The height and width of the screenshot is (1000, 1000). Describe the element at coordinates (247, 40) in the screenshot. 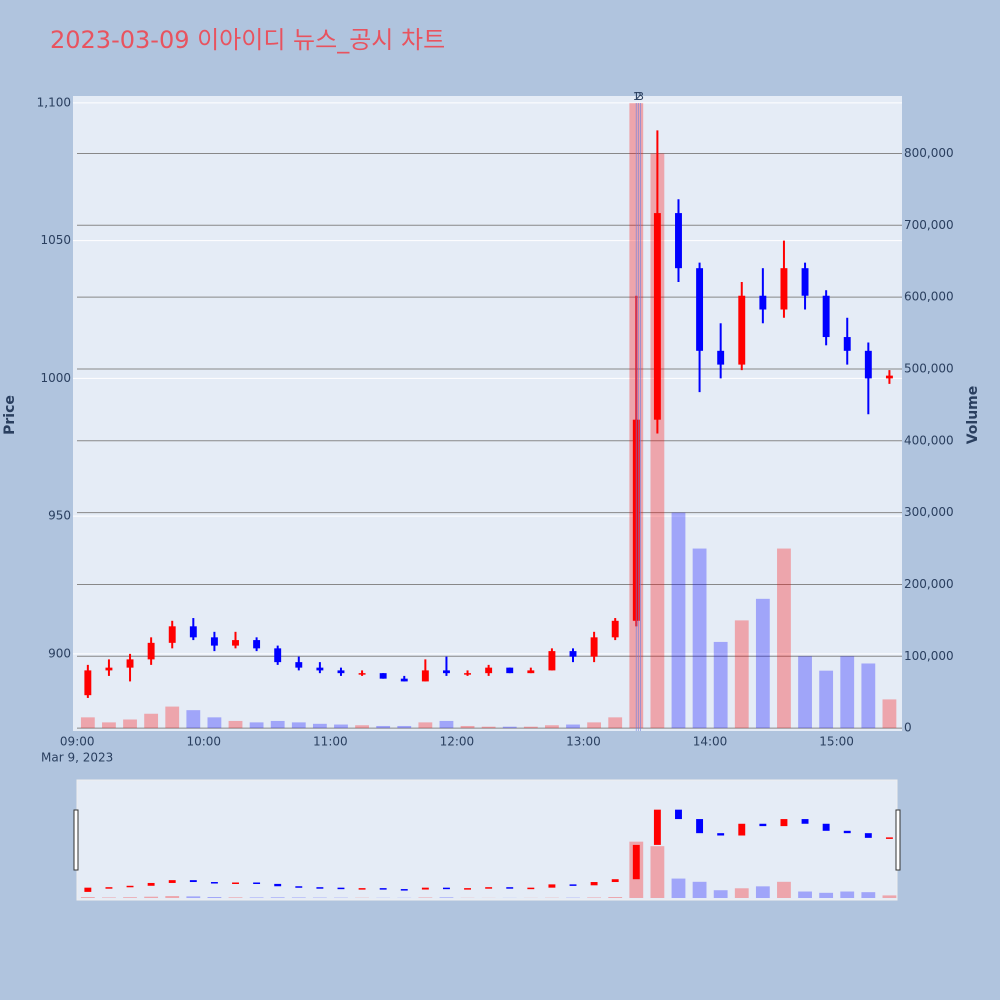

I see `chart-title: 2023-03-09 이아이디 뉴스_공시 차트` at that location.